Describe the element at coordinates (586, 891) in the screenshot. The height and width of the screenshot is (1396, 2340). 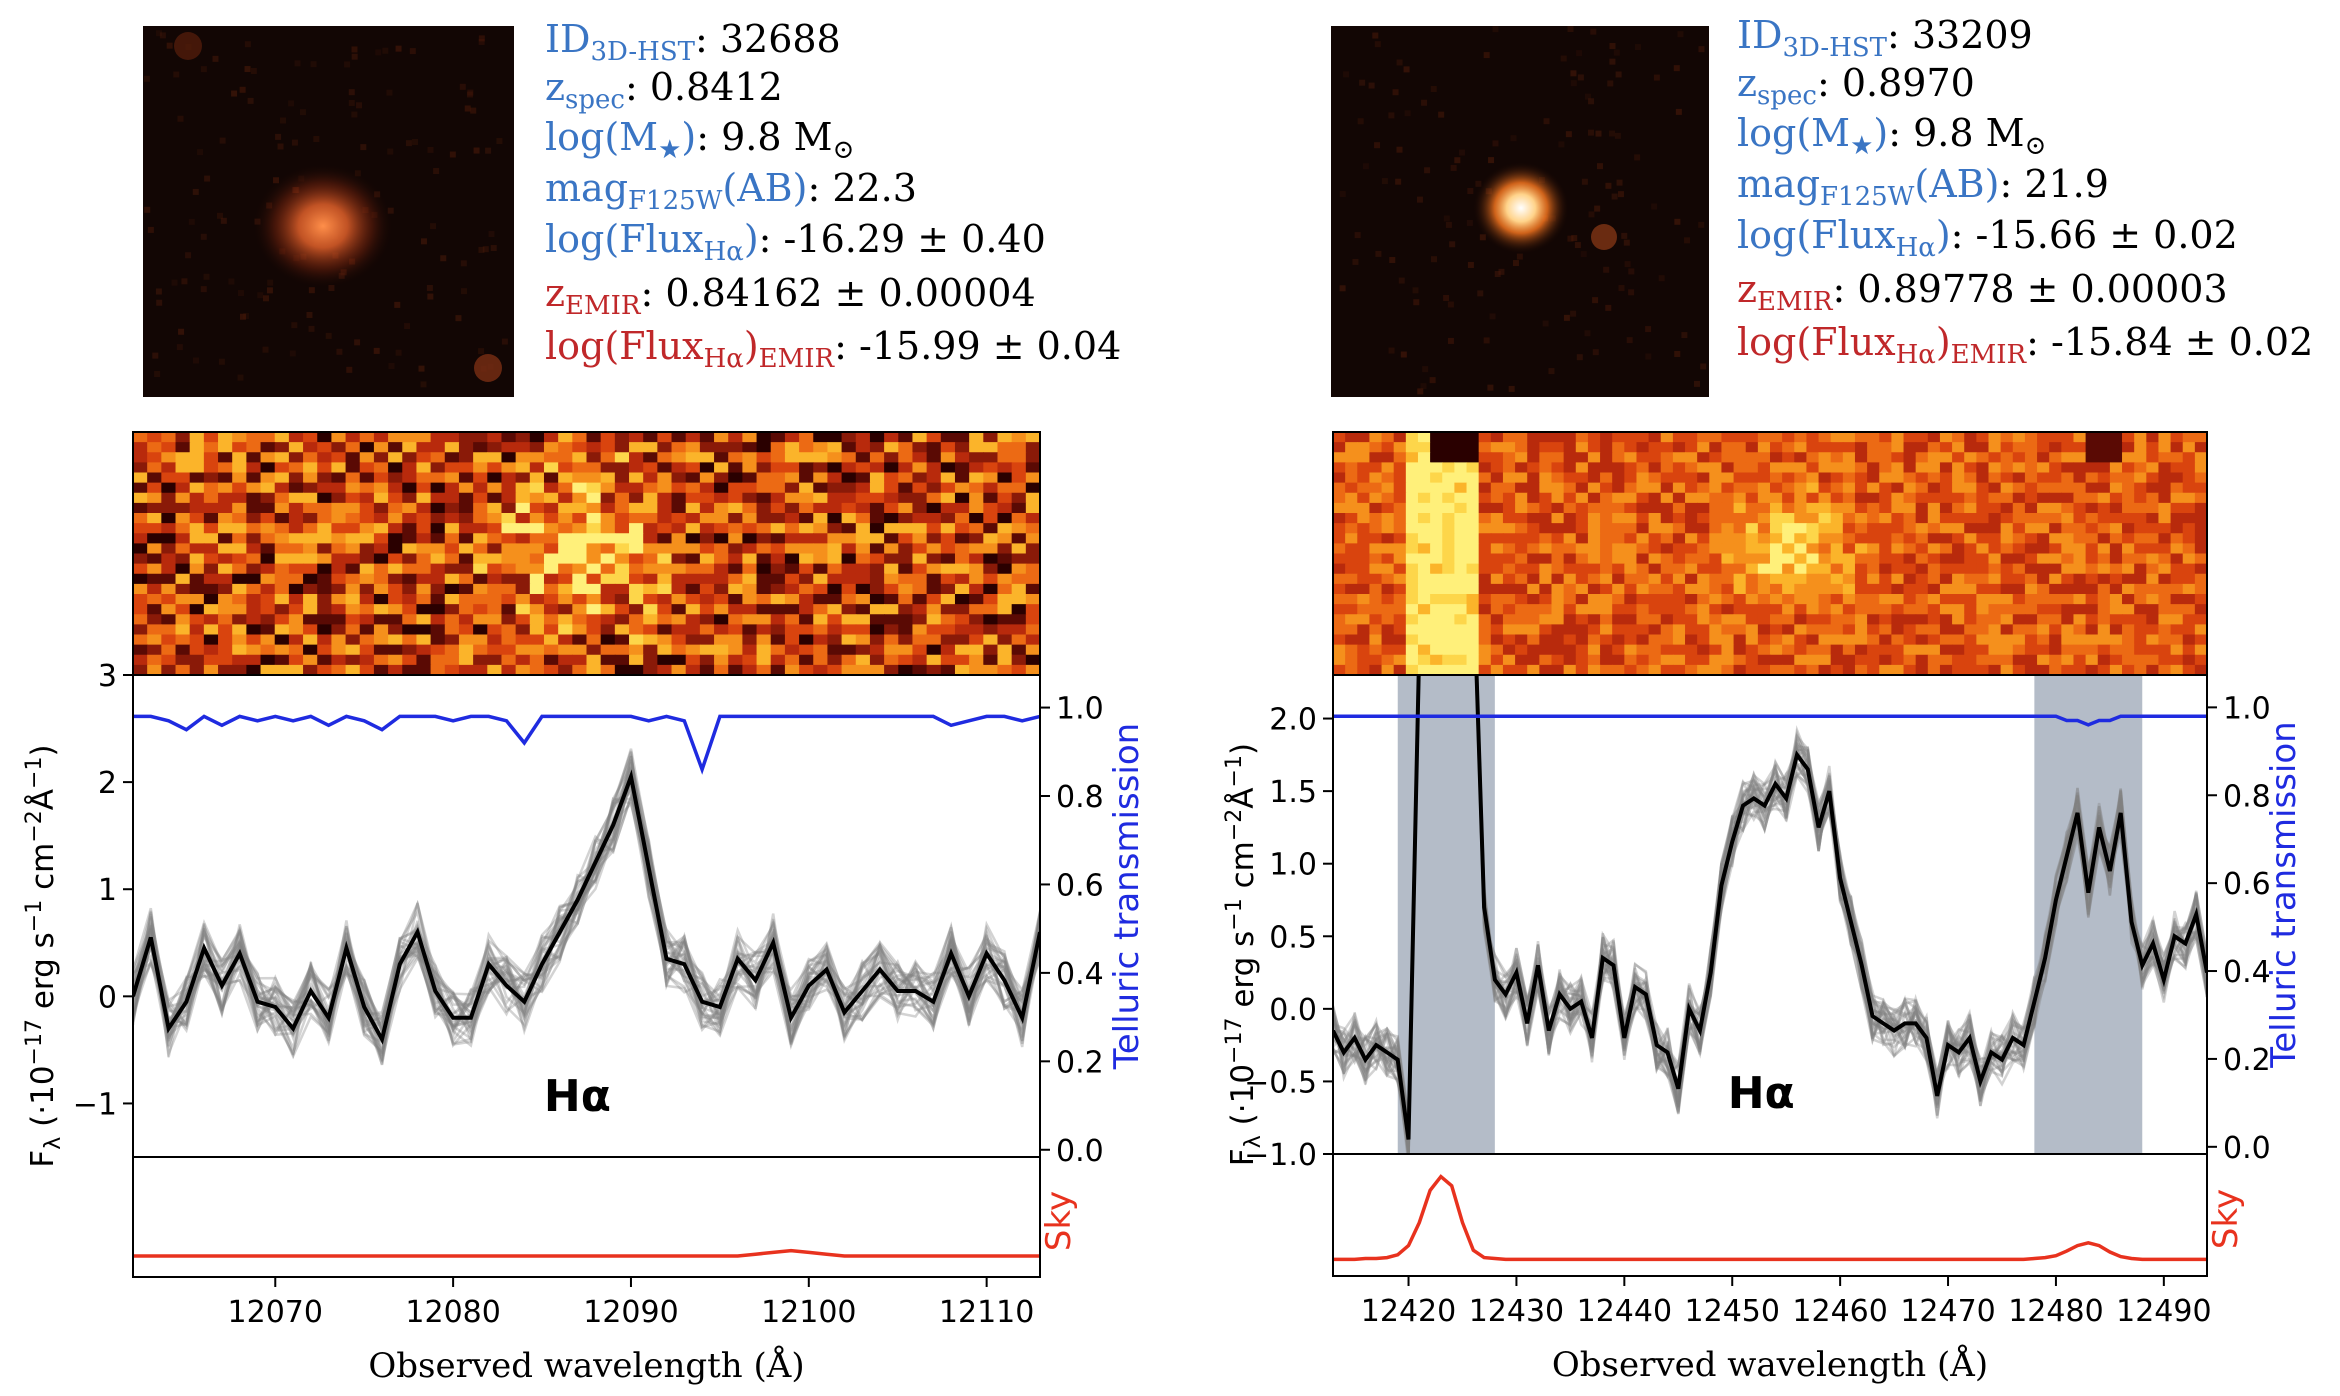
I see `mc-realisation` at that location.